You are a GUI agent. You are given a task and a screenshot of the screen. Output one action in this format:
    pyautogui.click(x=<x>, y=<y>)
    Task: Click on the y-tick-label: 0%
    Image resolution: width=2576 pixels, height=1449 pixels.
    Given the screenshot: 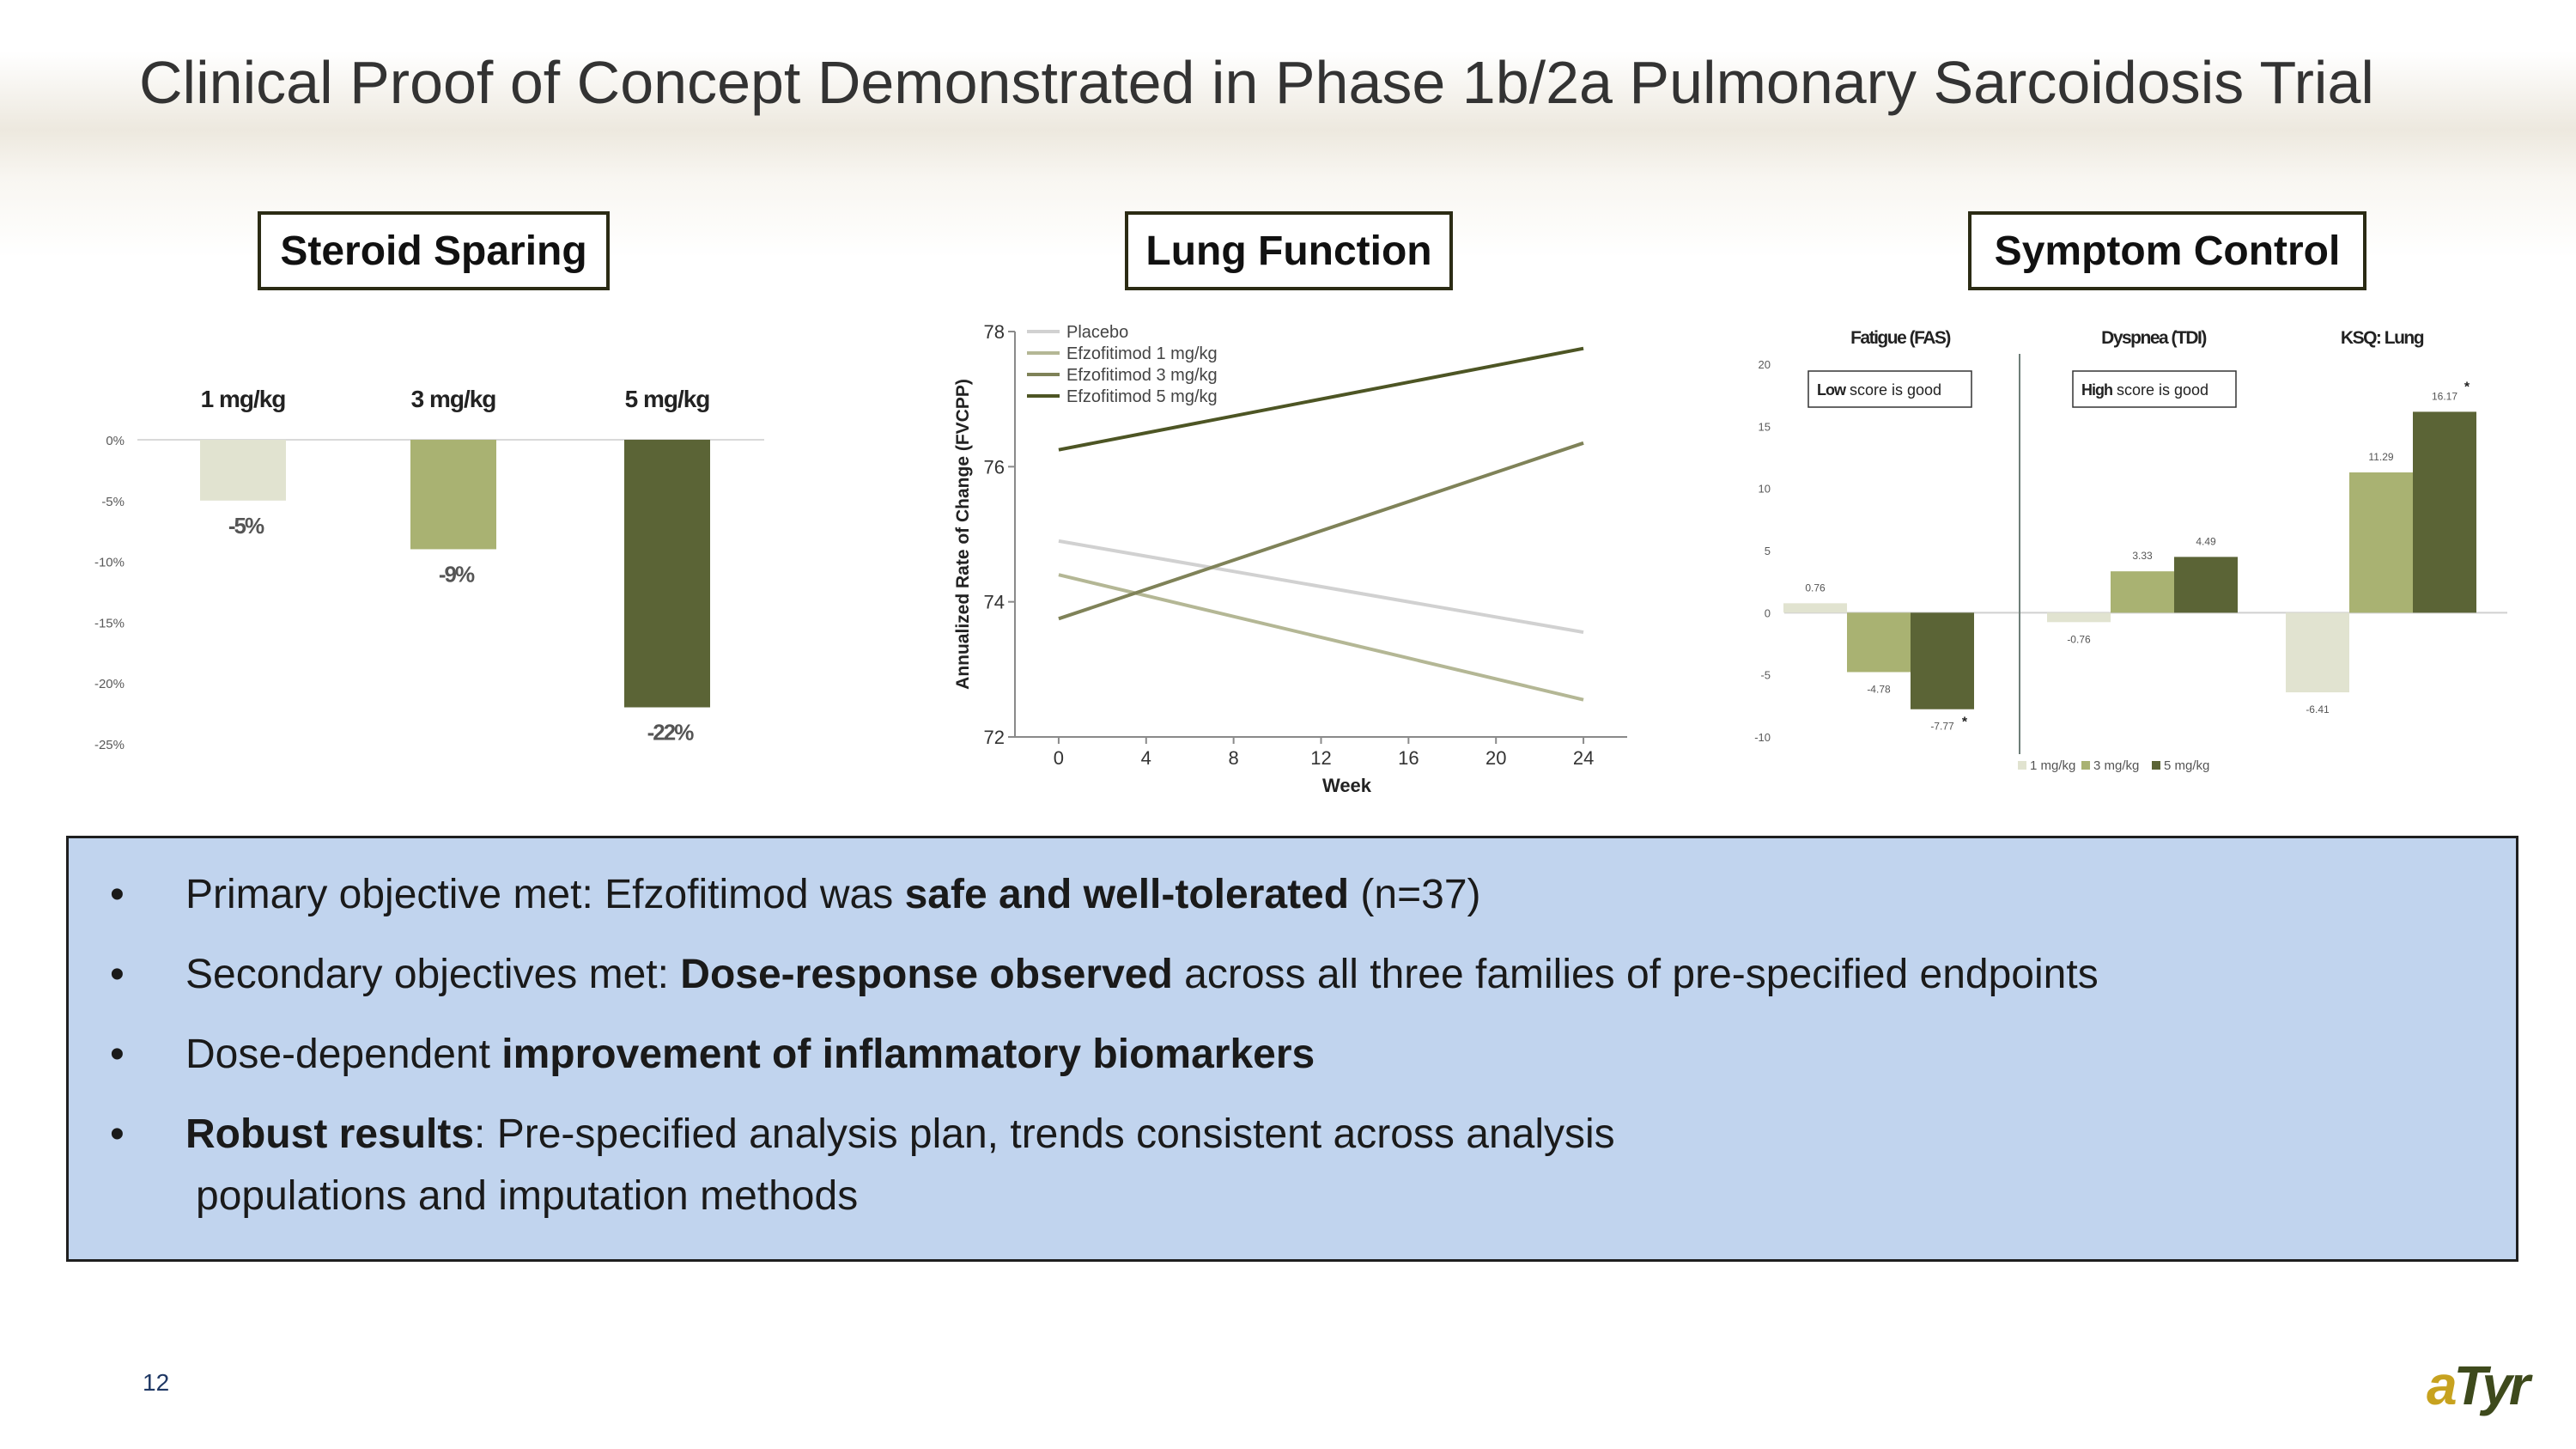 What is the action you would take?
    pyautogui.click(x=116, y=441)
    